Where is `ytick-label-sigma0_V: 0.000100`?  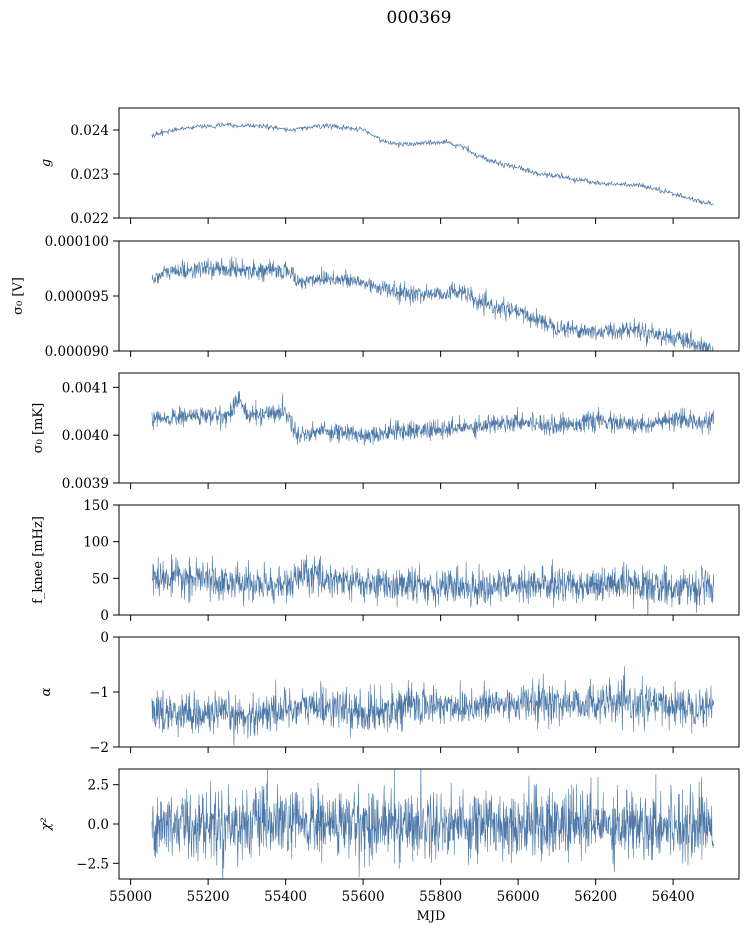
ytick-label-sigma0_V: 0.000100 is located at coordinates (77, 242).